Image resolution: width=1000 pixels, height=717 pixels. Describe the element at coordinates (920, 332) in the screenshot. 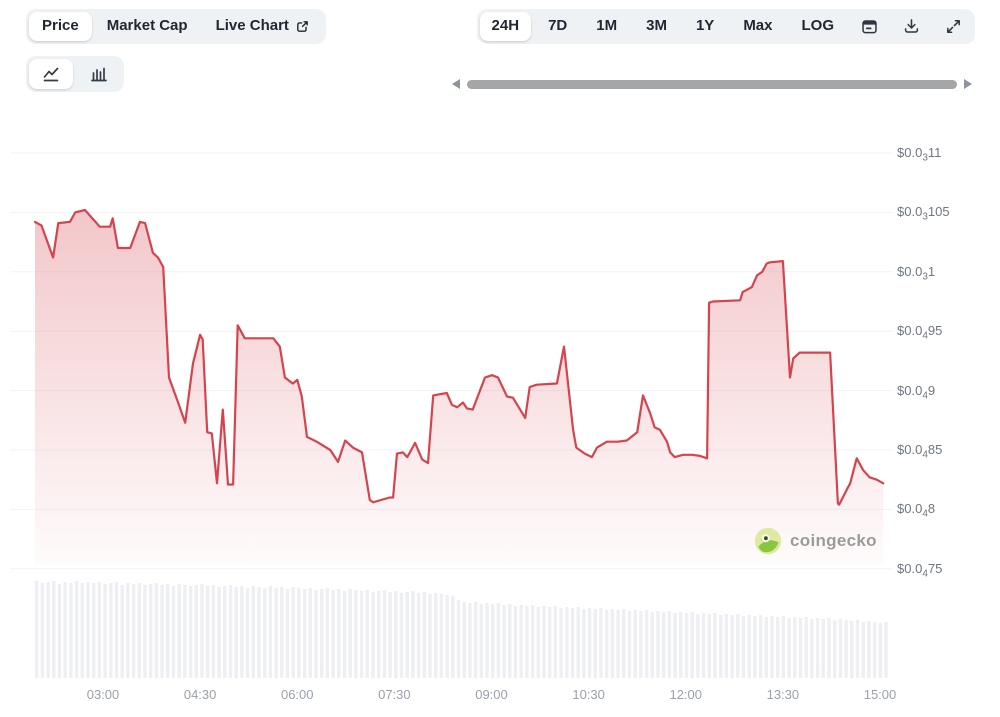

I see `y-axis-label: $0.0495` at that location.